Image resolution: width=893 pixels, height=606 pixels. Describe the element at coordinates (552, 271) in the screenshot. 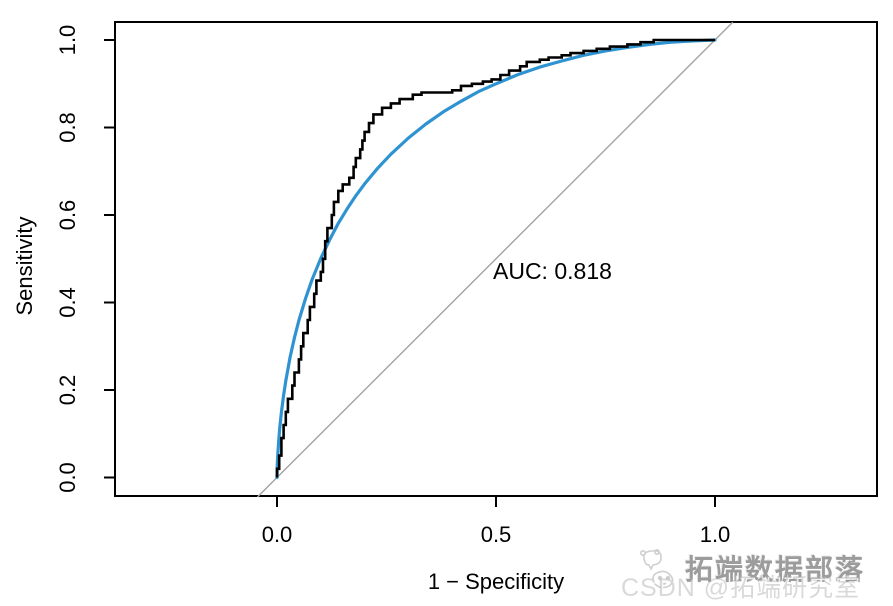

I see `auc-annotation: AUC: 0.818` at that location.